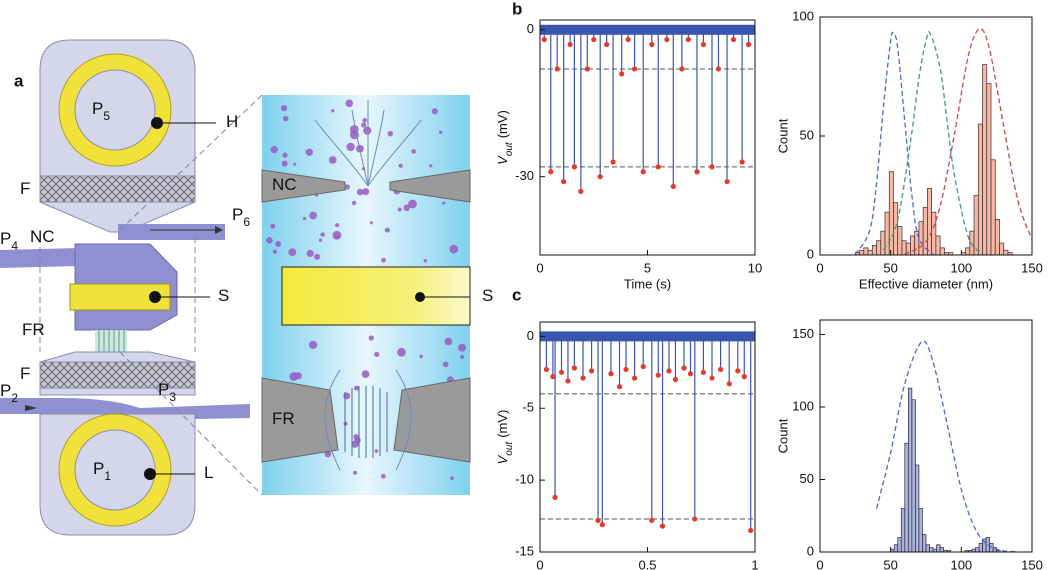 The width and height of the screenshot is (1050, 570). I want to click on label-sub: 5, so click(106, 116).